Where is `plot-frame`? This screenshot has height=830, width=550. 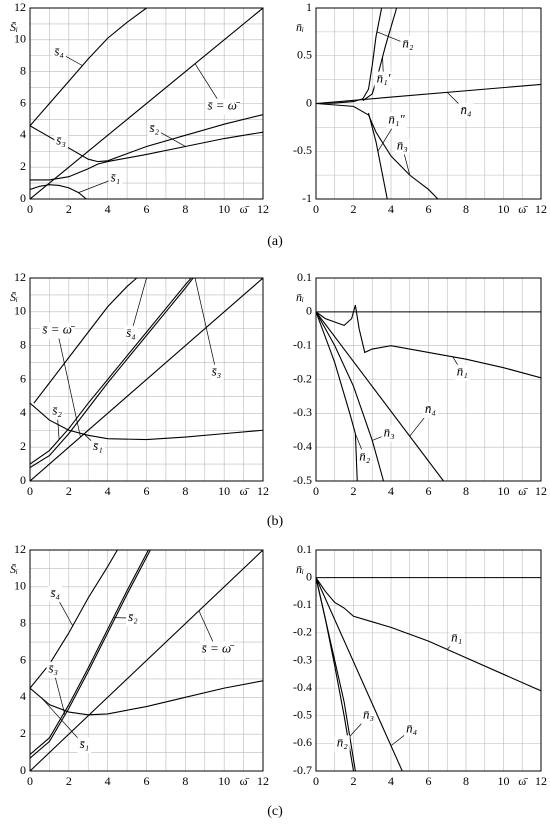 plot-frame is located at coordinates (146, 660).